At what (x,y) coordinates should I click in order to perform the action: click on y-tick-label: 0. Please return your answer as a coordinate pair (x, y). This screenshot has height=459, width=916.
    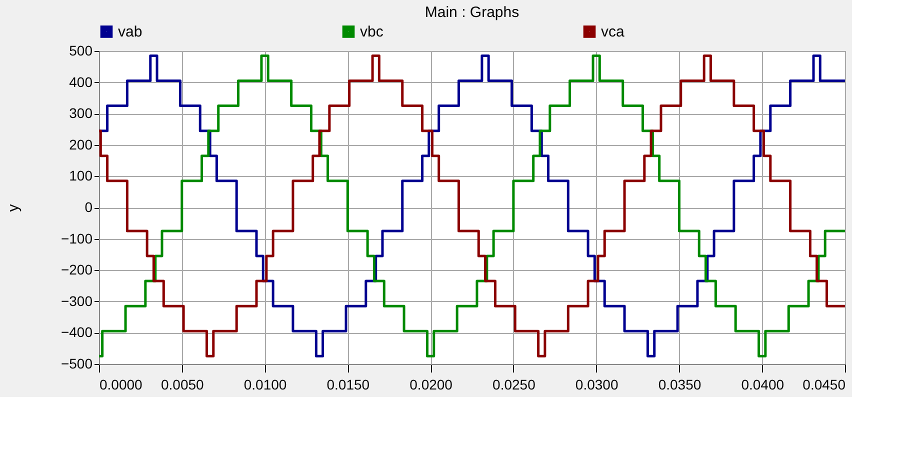
    Looking at the image, I should click on (88, 207).